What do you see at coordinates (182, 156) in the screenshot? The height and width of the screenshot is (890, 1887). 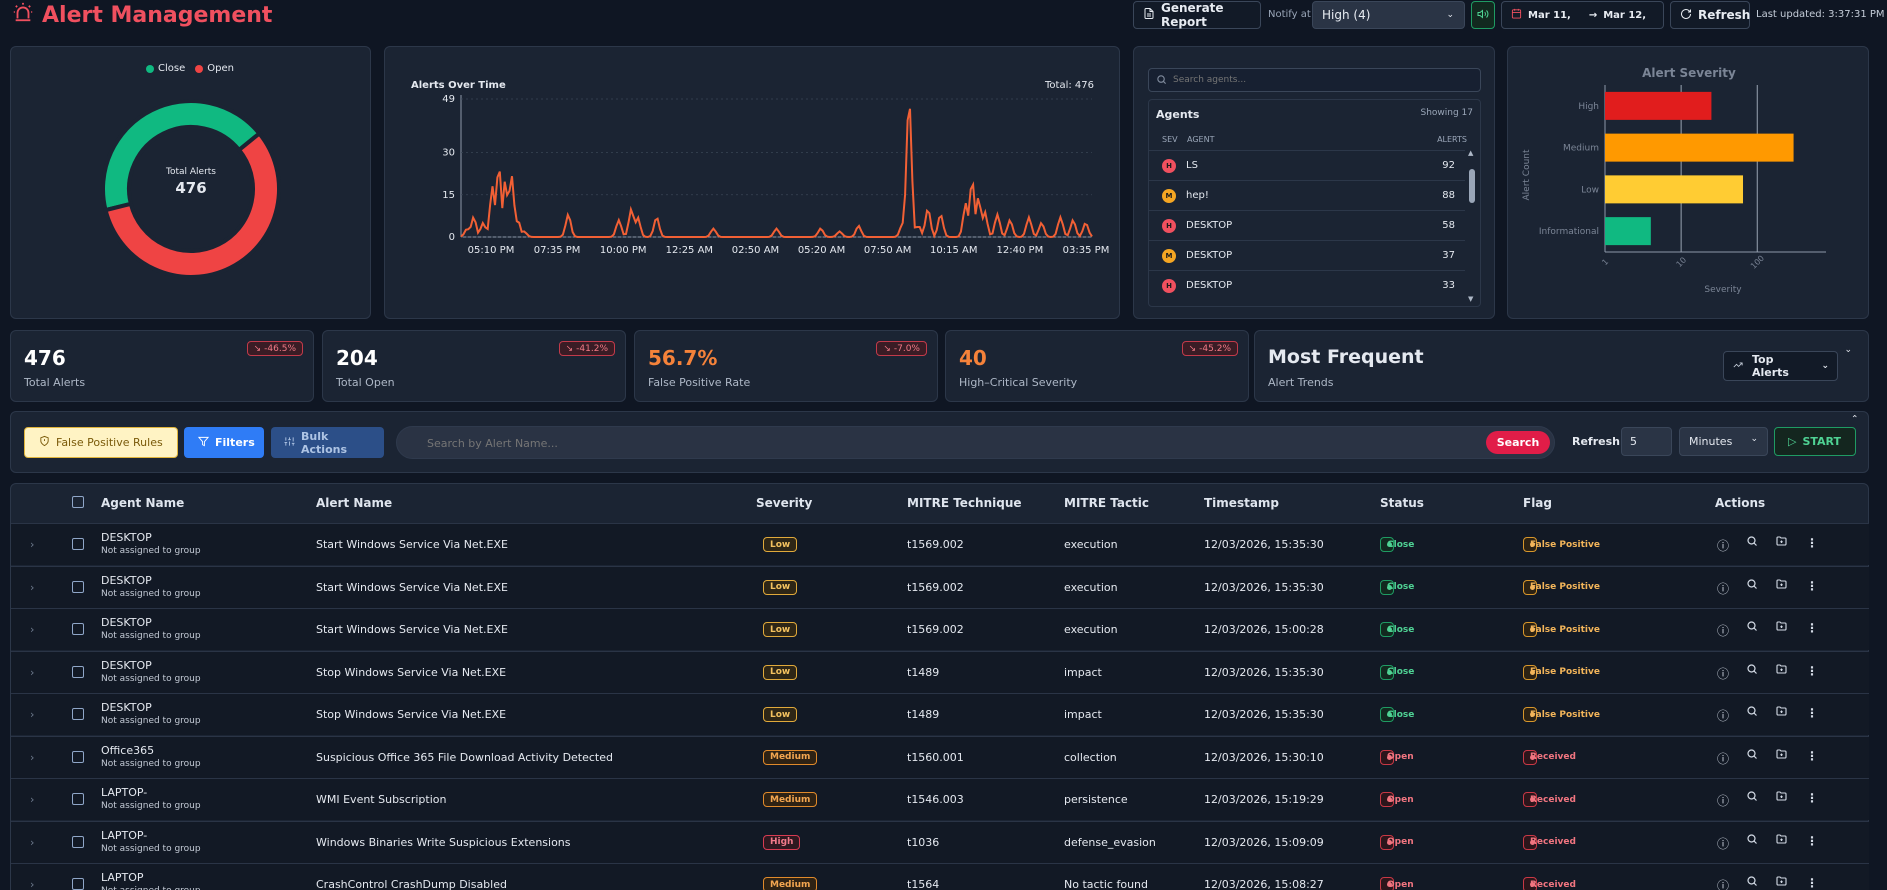 I see `donut-slice-close` at bounding box center [182, 156].